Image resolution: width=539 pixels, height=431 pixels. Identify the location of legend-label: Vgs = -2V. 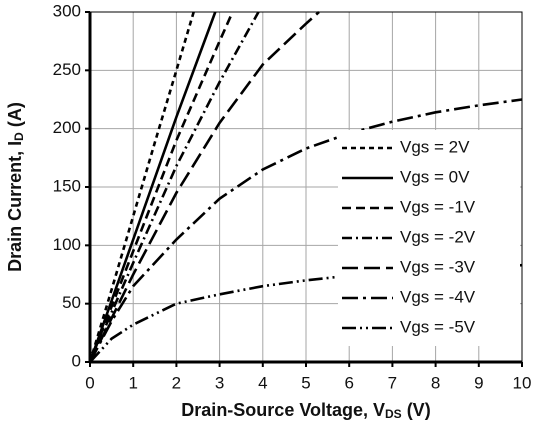
(438, 236).